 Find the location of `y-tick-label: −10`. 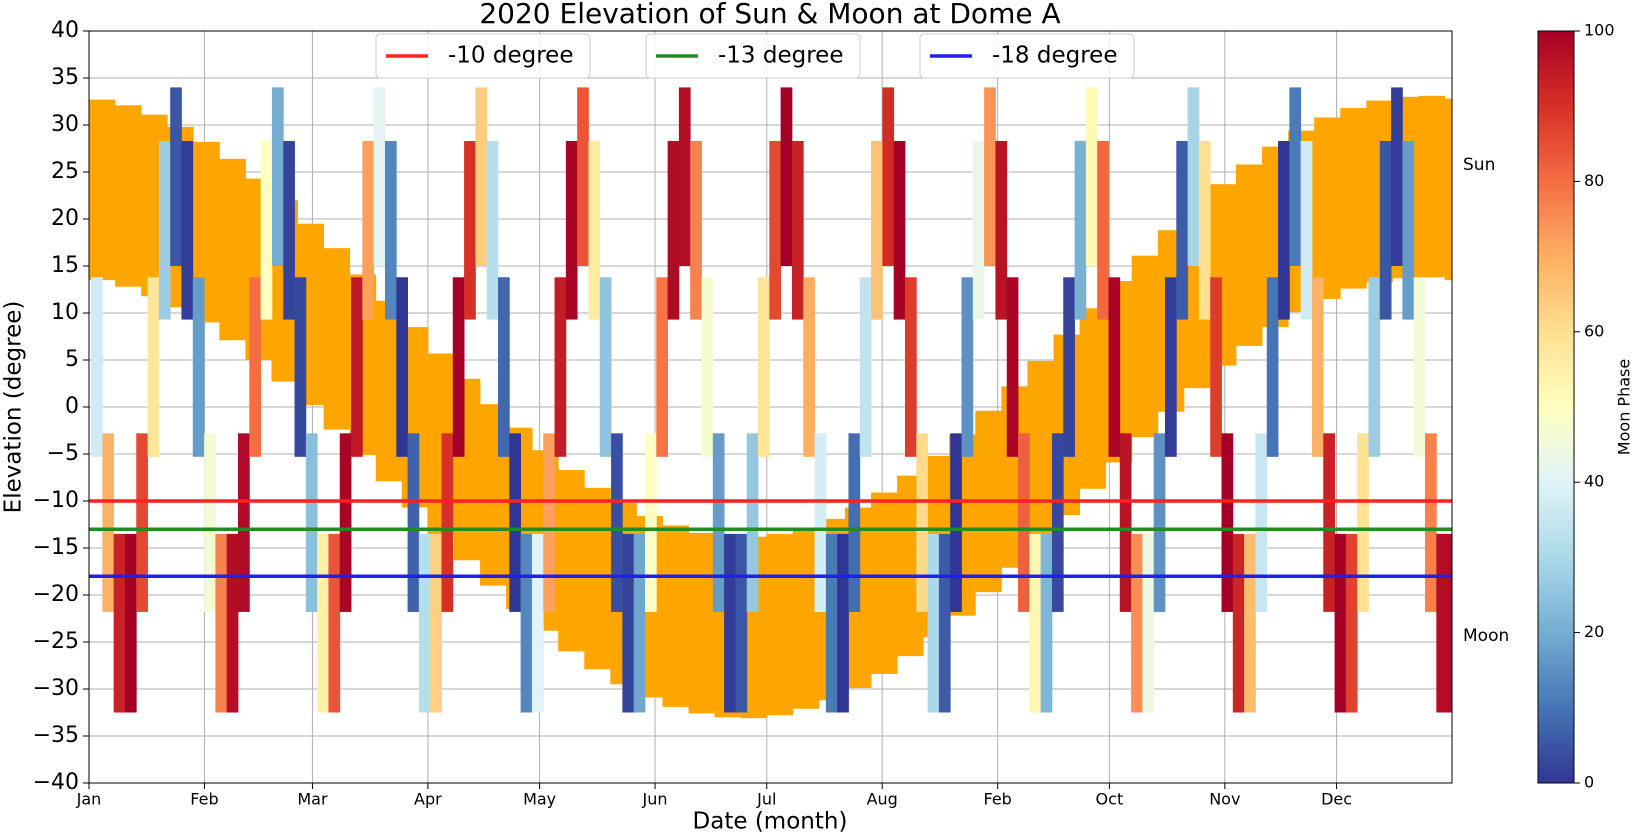

y-tick-label: −10 is located at coordinates (56, 500).